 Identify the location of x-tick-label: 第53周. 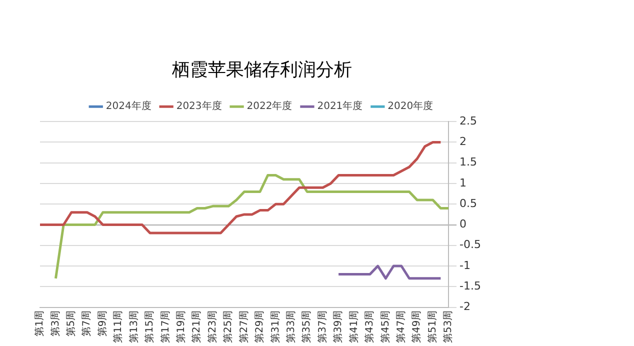
(448, 327).